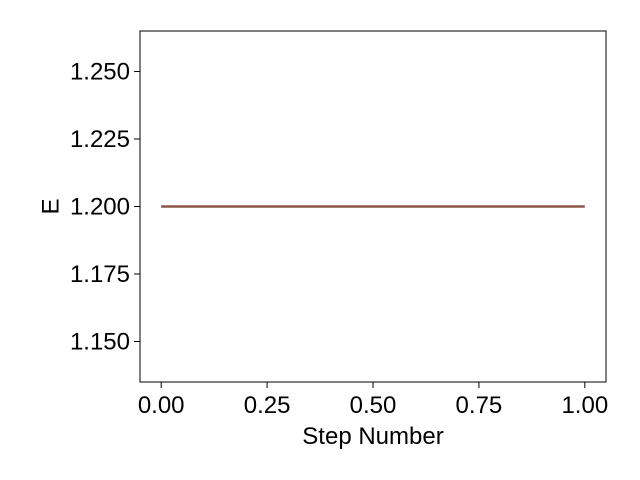  I want to click on y-axis-label: E, so click(50, 206).